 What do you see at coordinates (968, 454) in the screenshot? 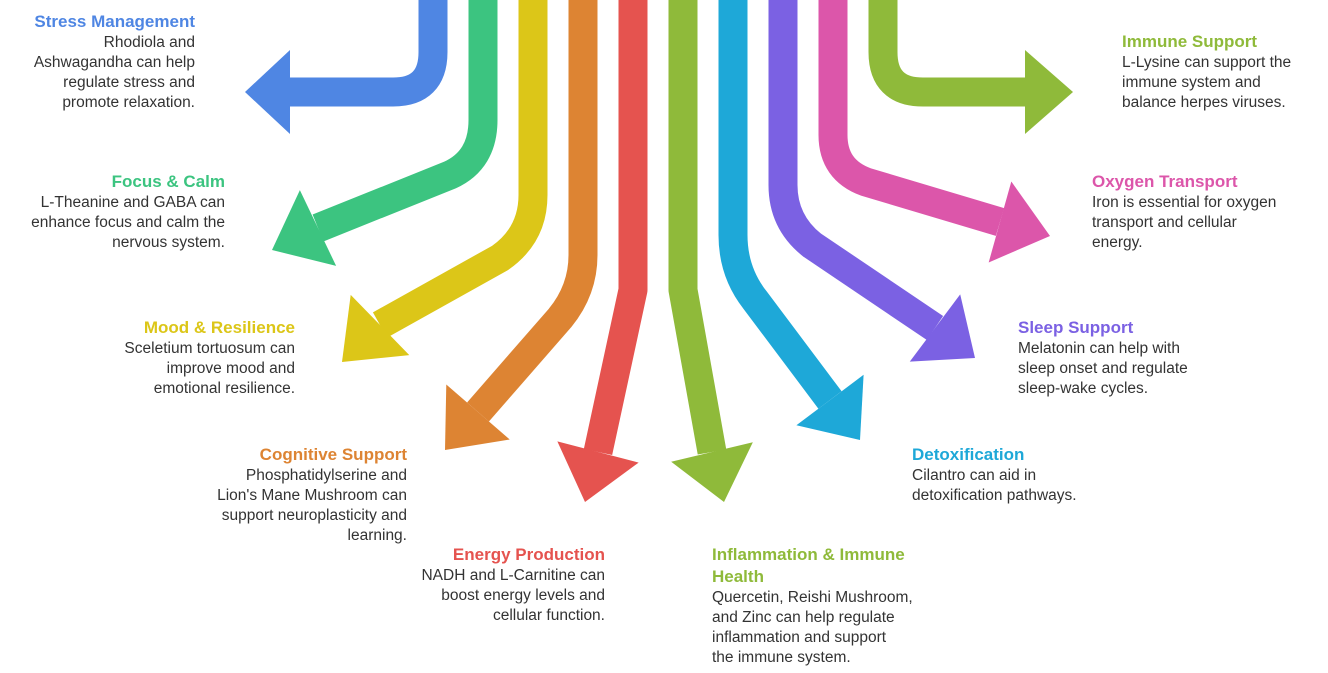
I see `callout-title: Detoxification` at bounding box center [968, 454].